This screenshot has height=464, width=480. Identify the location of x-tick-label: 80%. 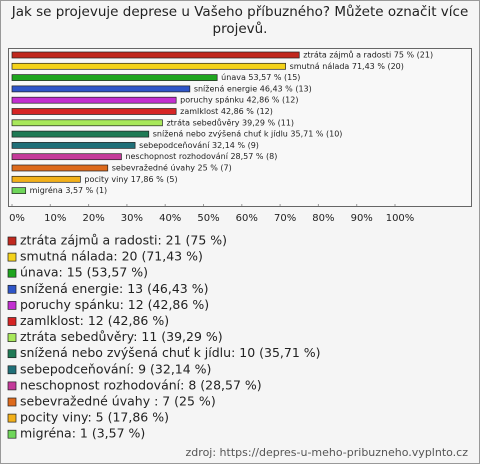
(323, 218).